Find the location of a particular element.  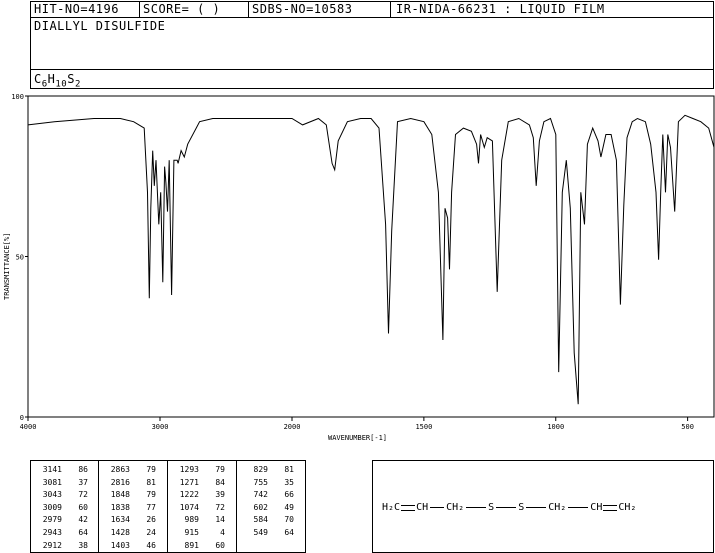

peak-wavenumber: 891 is located at coordinates (191, 545).